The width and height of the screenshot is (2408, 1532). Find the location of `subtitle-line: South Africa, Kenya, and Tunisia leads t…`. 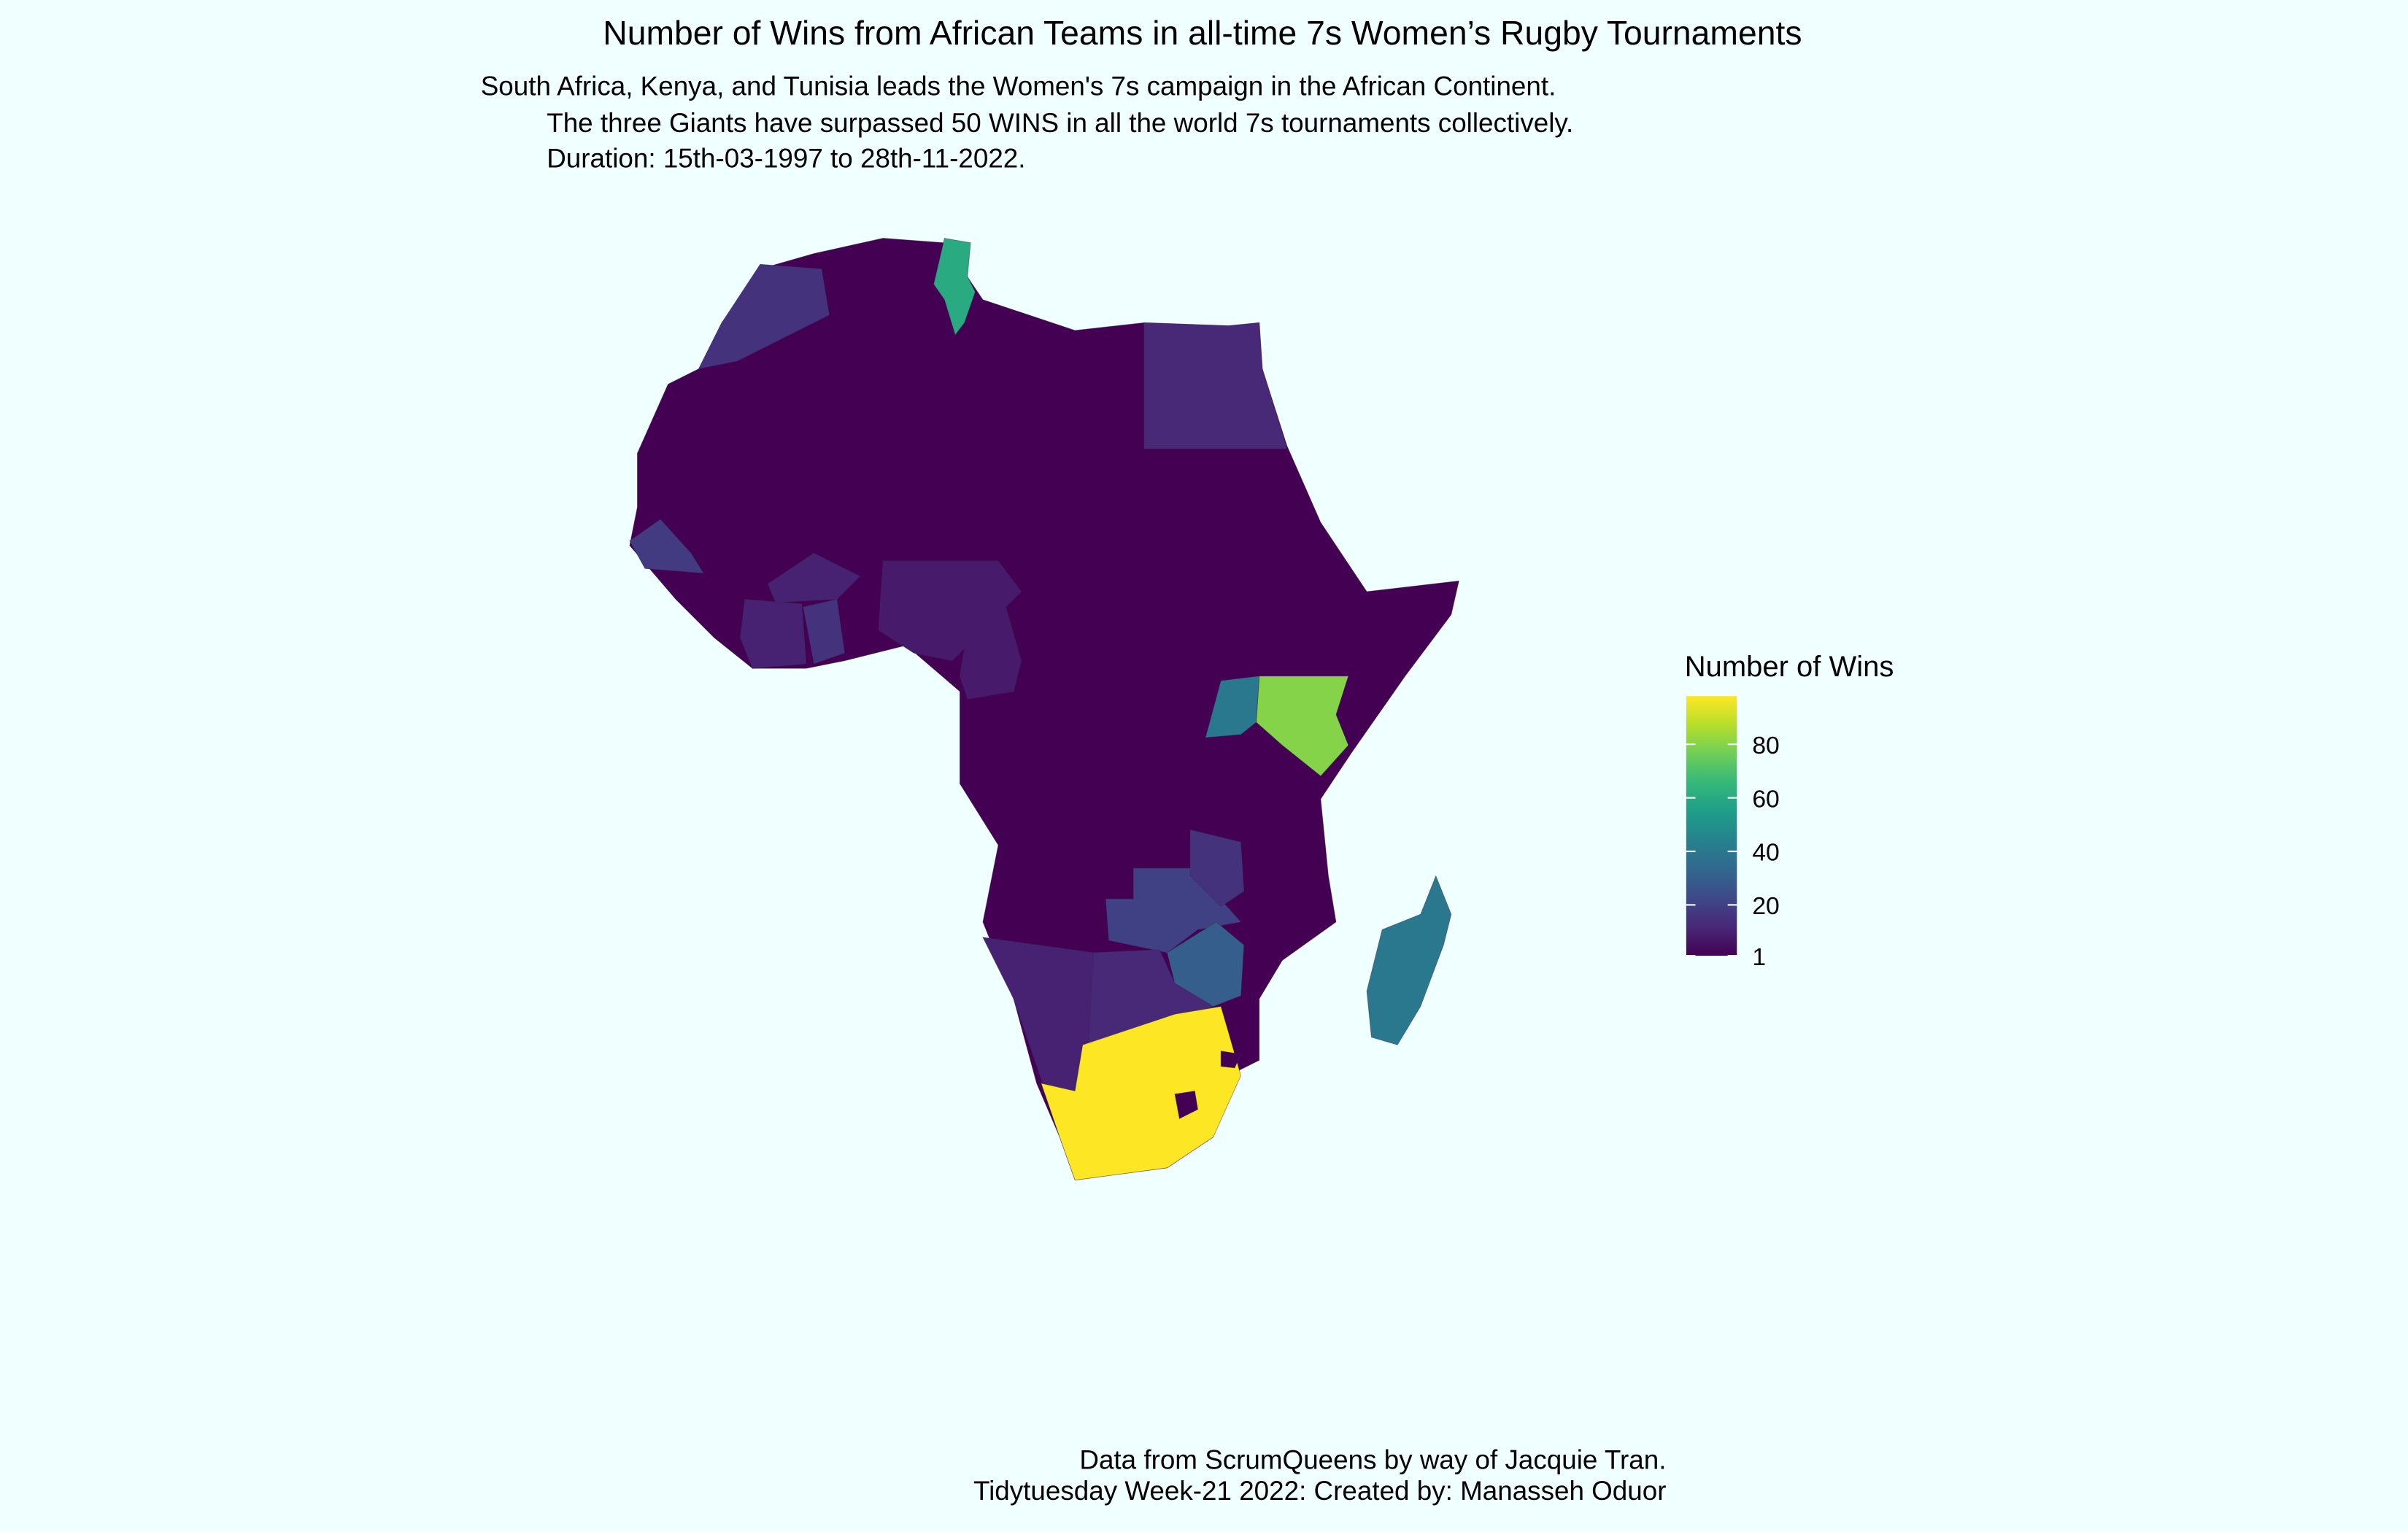

subtitle-line: South Africa, Kenya, and Tunisia leads t… is located at coordinates (1018, 86).